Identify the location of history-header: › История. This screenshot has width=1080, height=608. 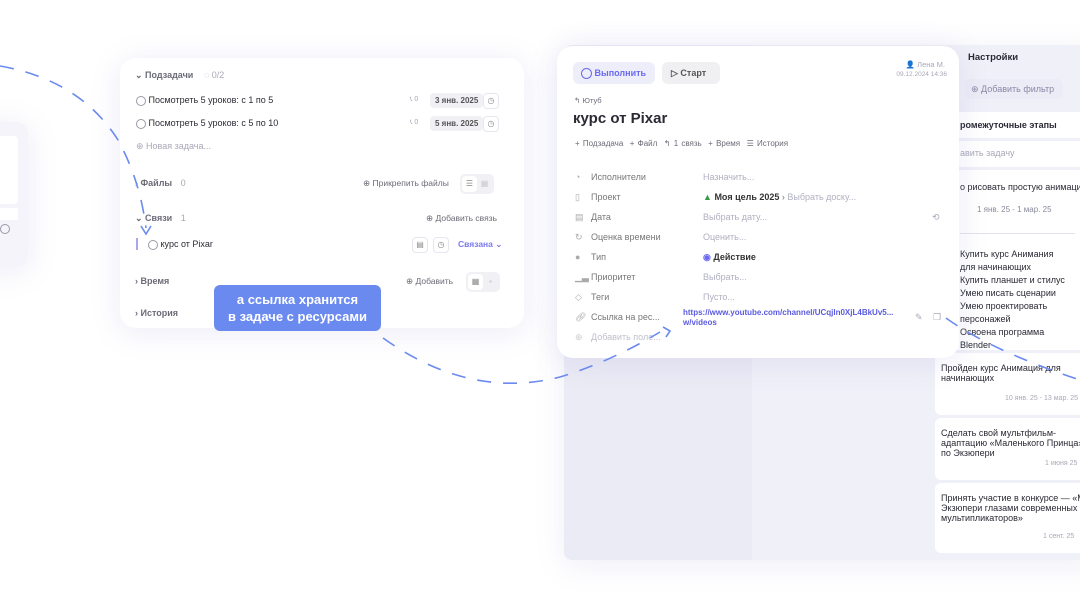
(157, 313).